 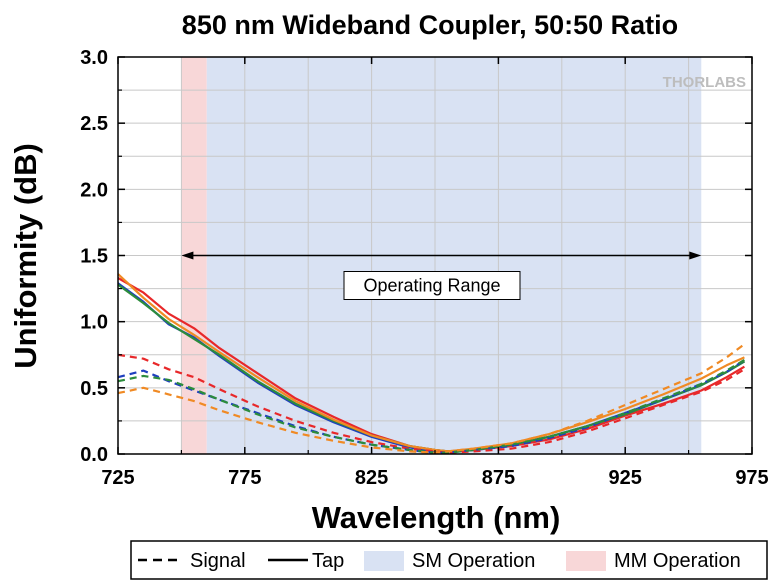 I want to click on y-tick-label: 2.0, so click(x=94, y=190).